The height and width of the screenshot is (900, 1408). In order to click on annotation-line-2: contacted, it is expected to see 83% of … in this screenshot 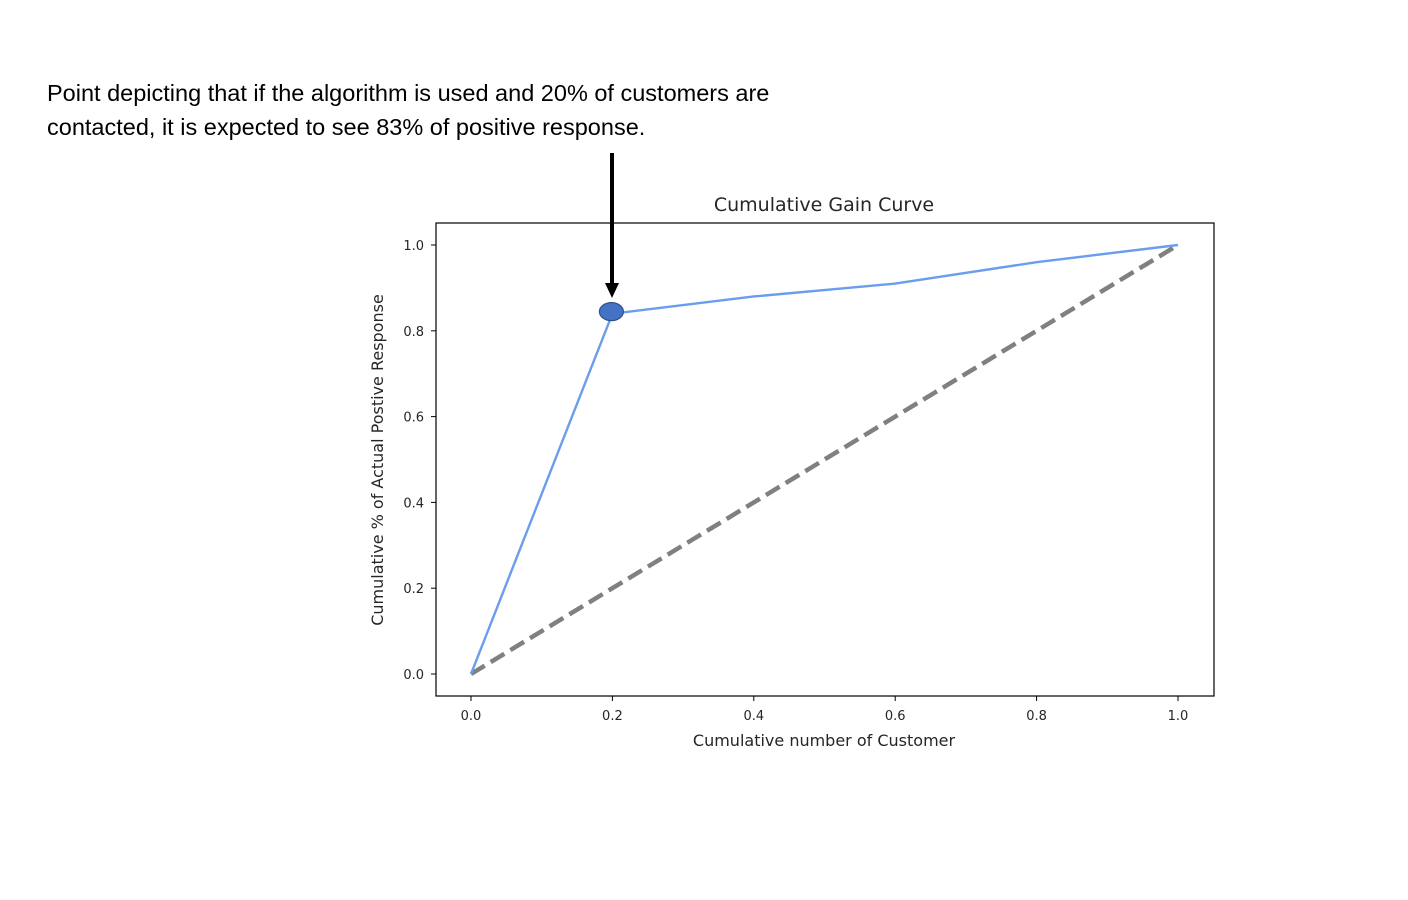, I will do `click(346, 127)`.